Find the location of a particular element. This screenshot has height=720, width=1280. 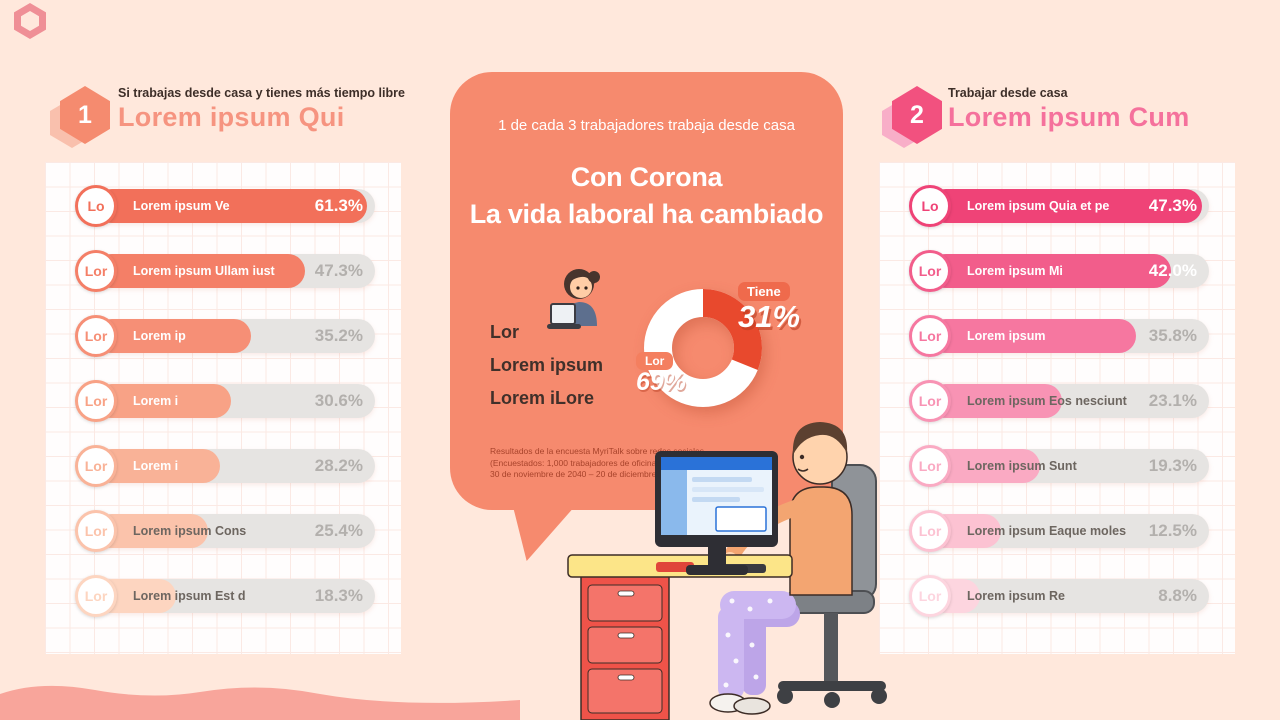

bar-track: Lorem i 30.6% is located at coordinates (235, 401).